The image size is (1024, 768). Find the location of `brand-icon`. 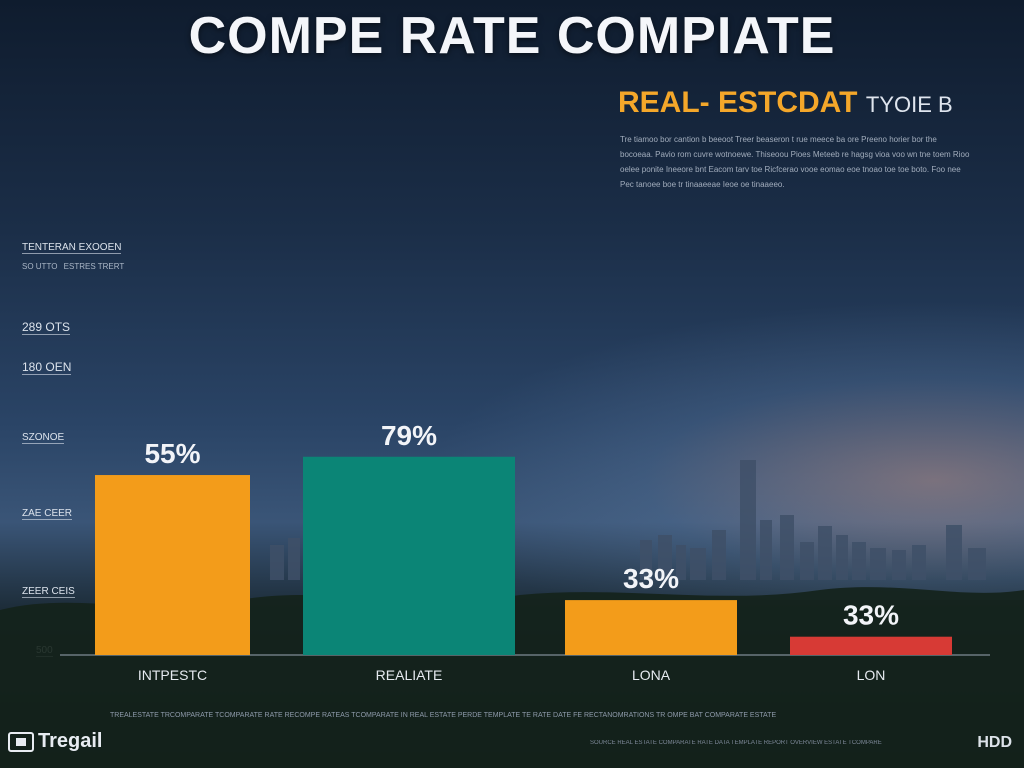

brand-icon is located at coordinates (21, 741).